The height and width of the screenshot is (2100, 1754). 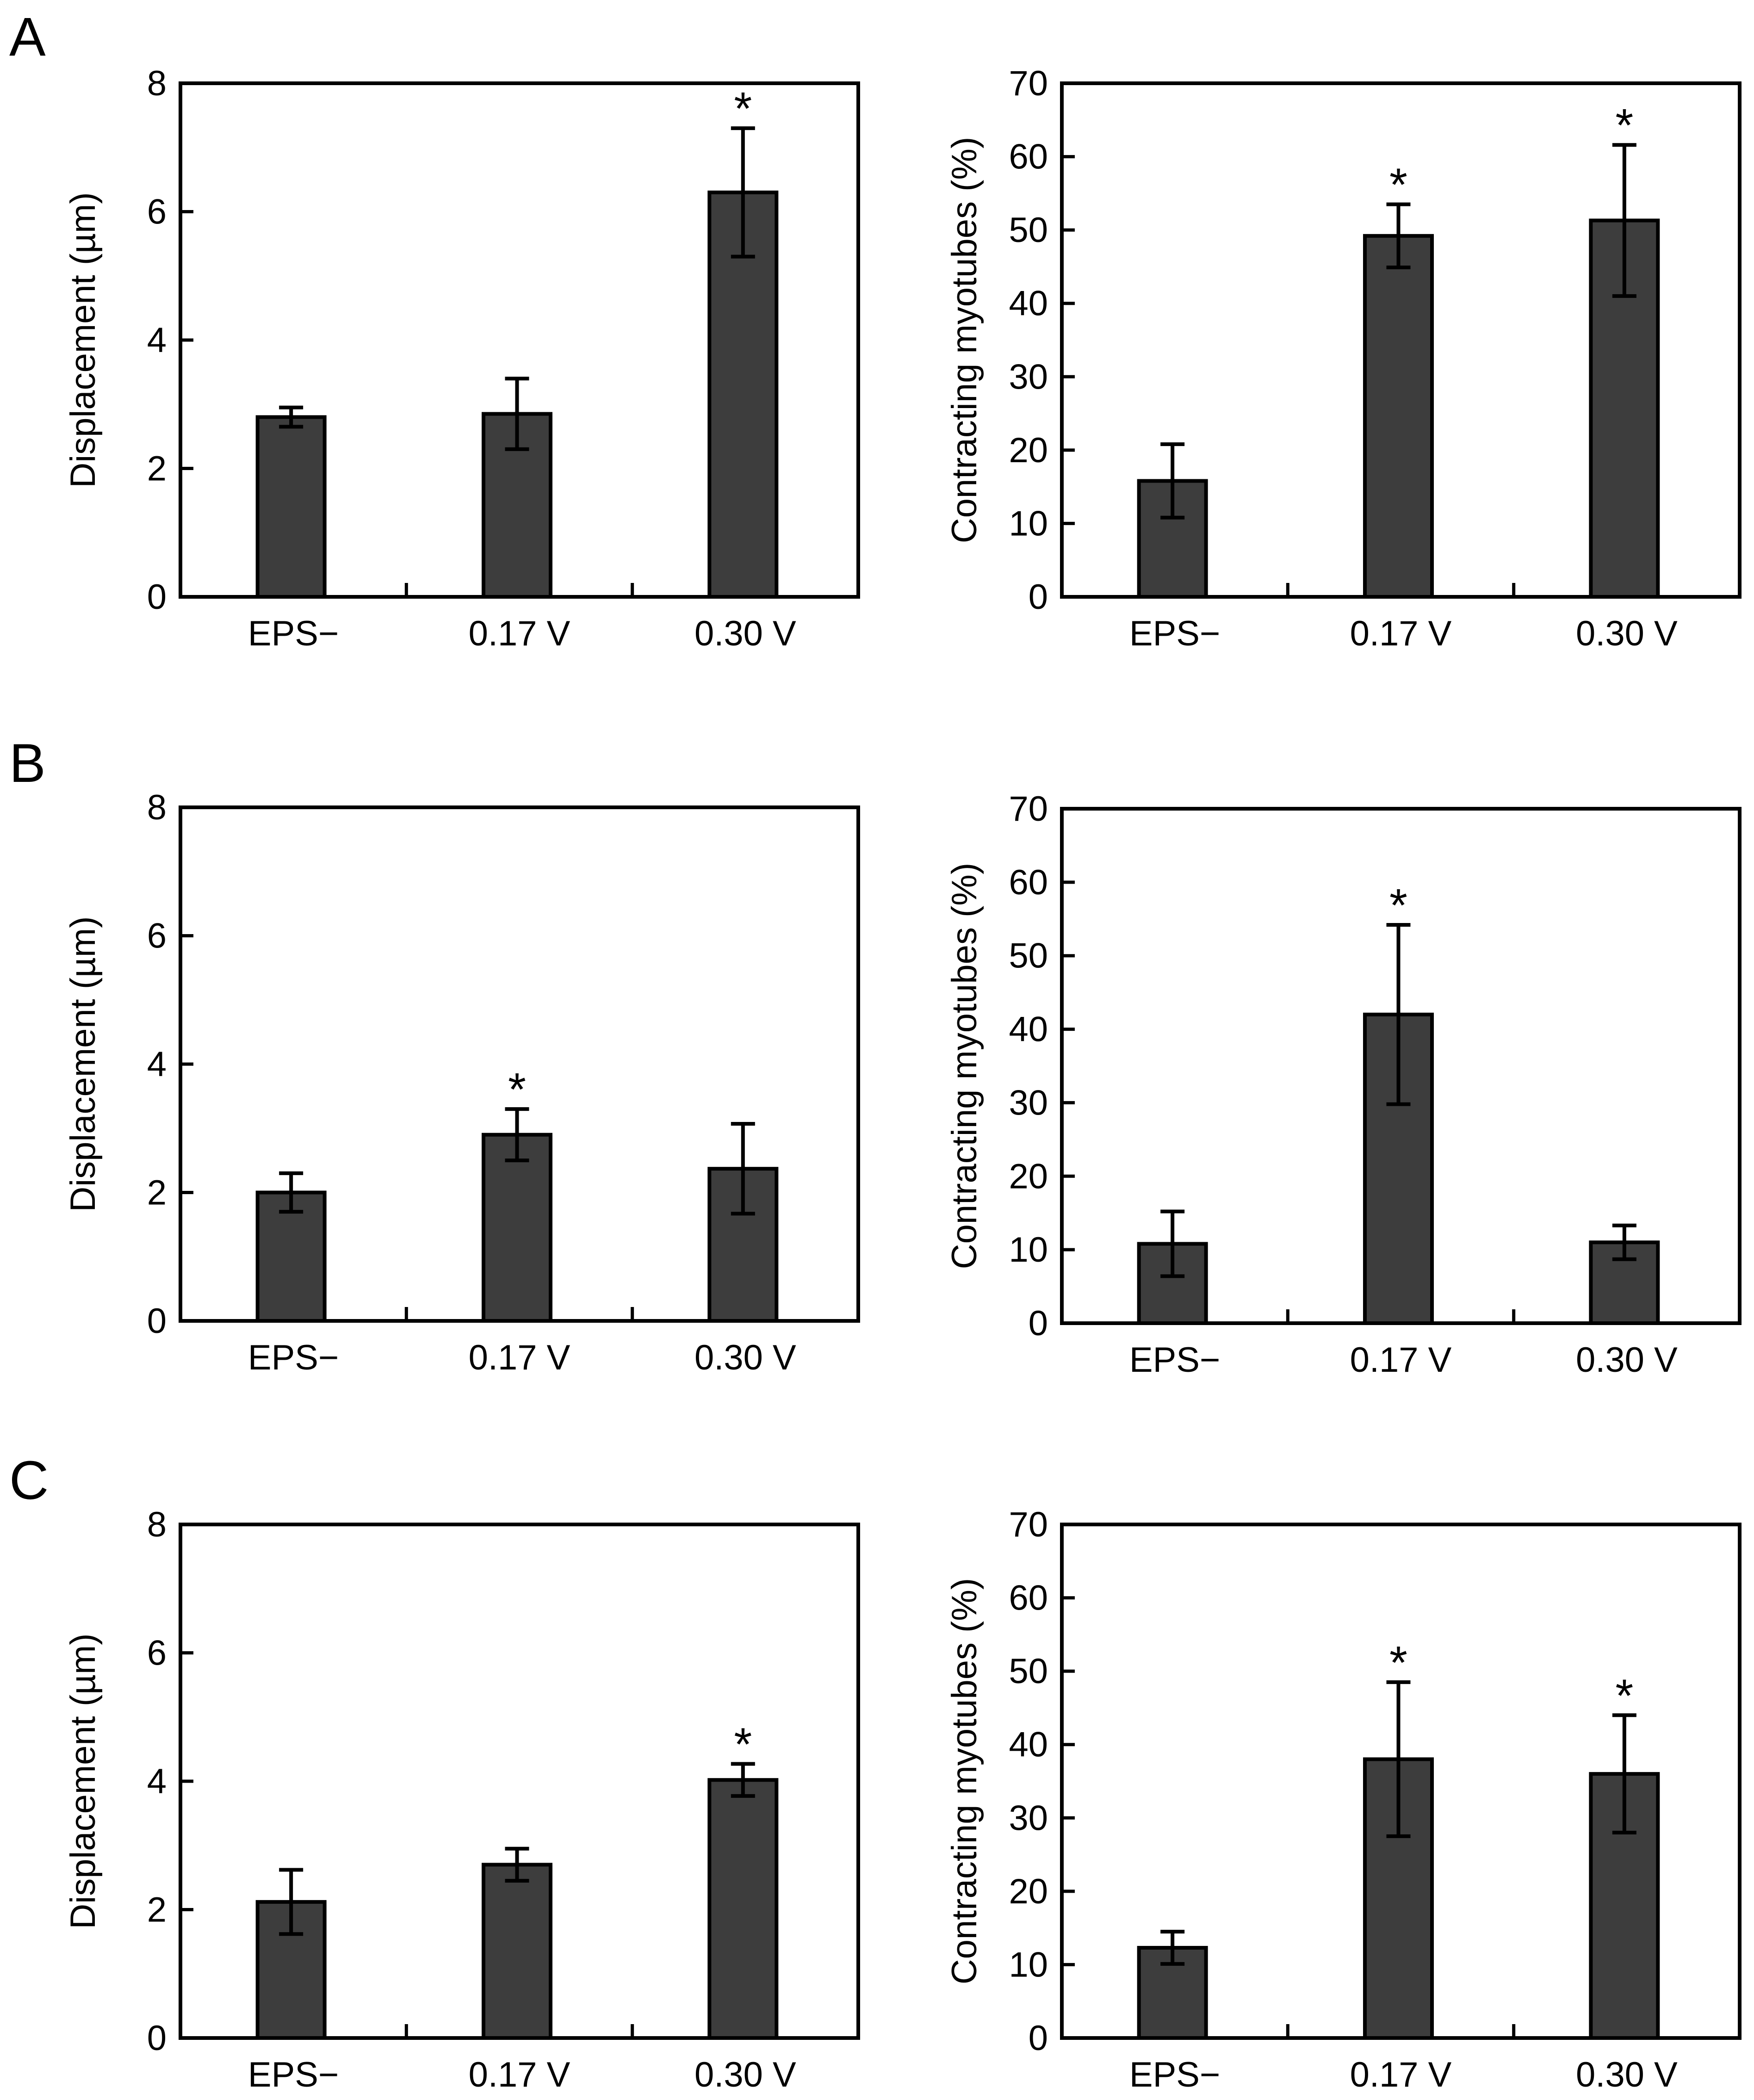 What do you see at coordinates (434, 329) in the screenshot?
I see `chart-panel-1: A 0 2 4 6 8 Displacement (µm) EPS− 0.17 V * 0.30 V` at bounding box center [434, 329].